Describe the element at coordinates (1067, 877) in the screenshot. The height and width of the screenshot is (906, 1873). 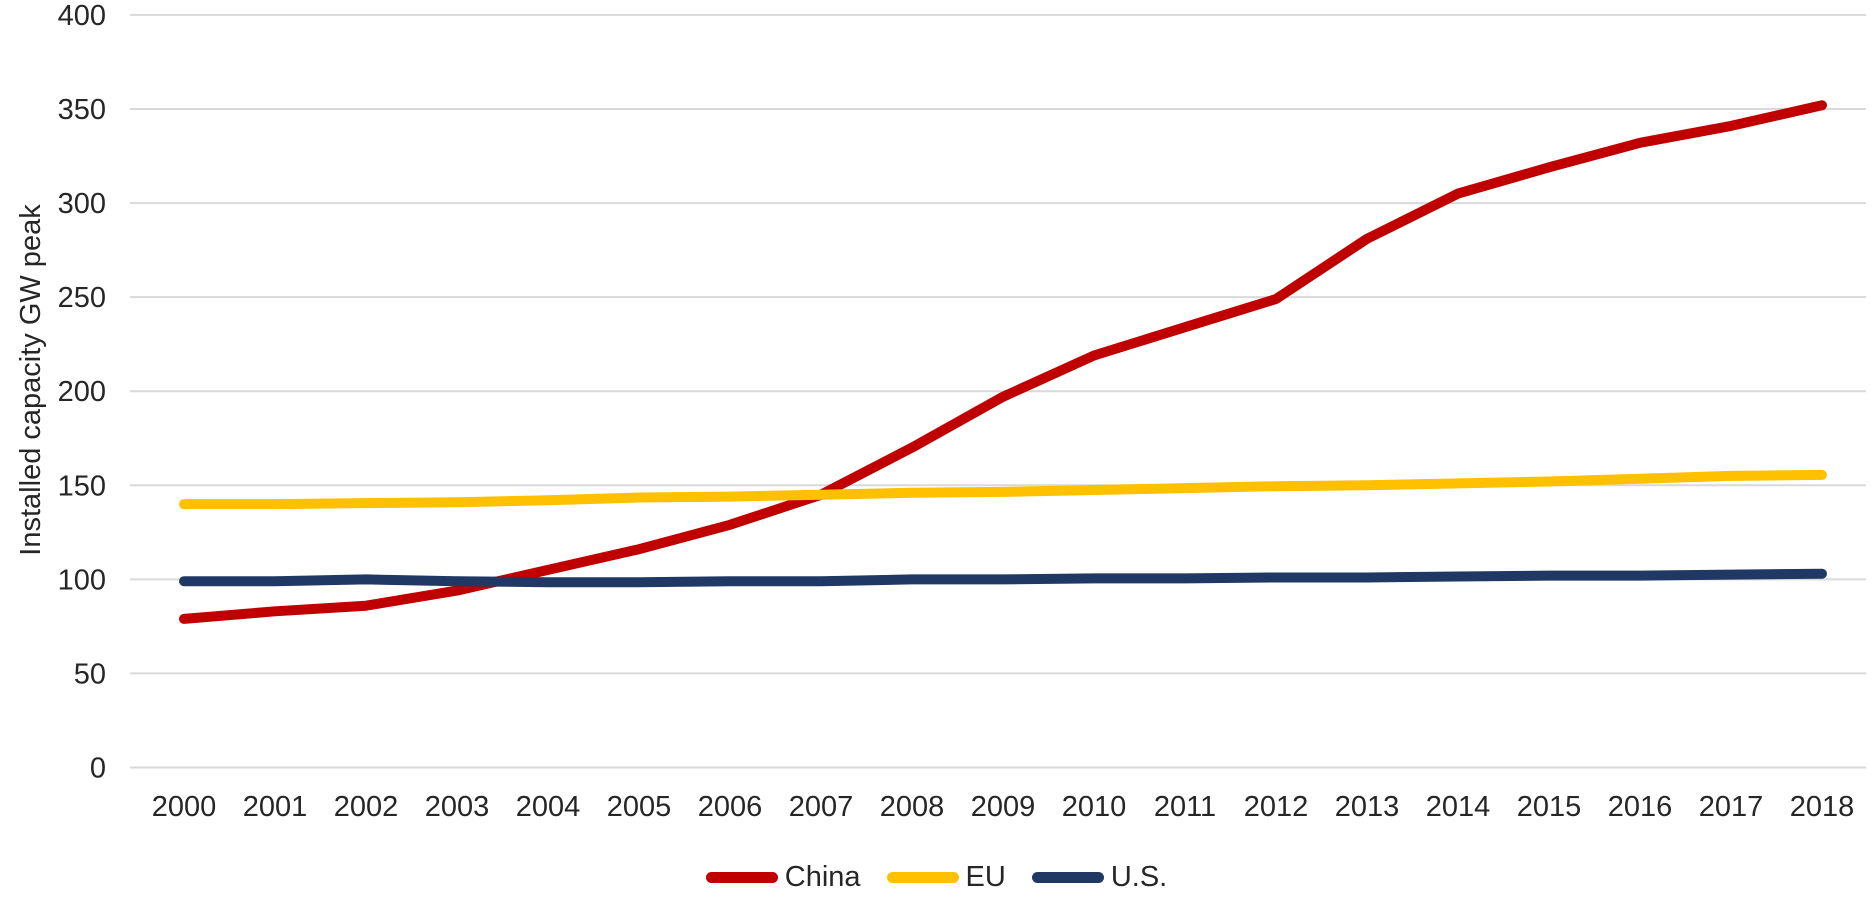
I see `legend-swatch-us` at that location.